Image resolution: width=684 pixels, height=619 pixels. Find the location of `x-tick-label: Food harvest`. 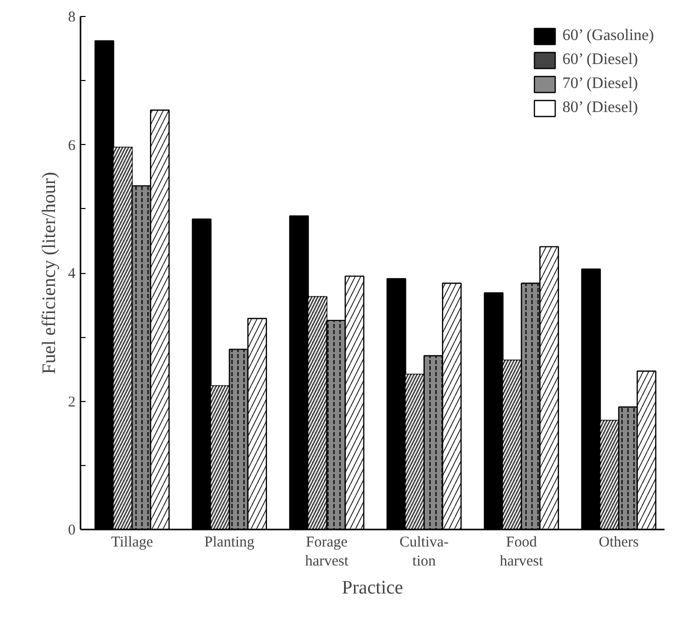

x-tick-label: Food harvest is located at coordinates (522, 552).